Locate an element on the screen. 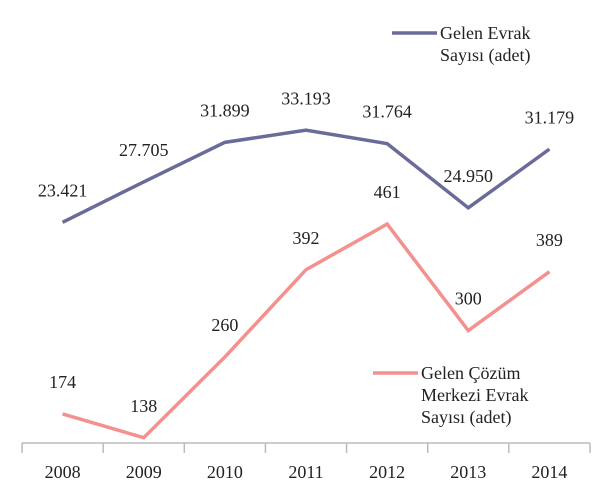 This screenshot has height=494, width=592. data-label: 461 is located at coordinates (387, 192).